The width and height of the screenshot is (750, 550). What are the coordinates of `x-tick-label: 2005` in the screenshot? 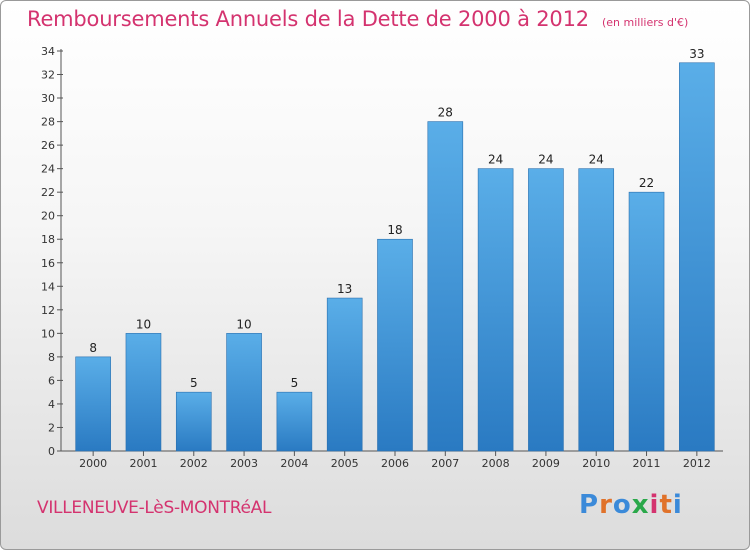 It's located at (345, 463).